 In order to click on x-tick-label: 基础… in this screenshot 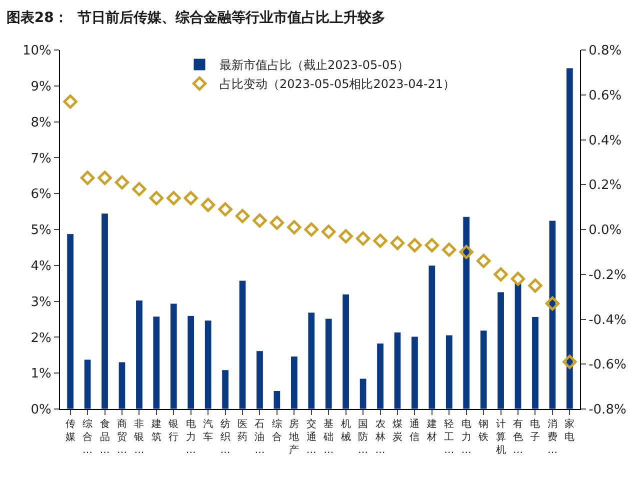, I will do `click(328, 437)`.